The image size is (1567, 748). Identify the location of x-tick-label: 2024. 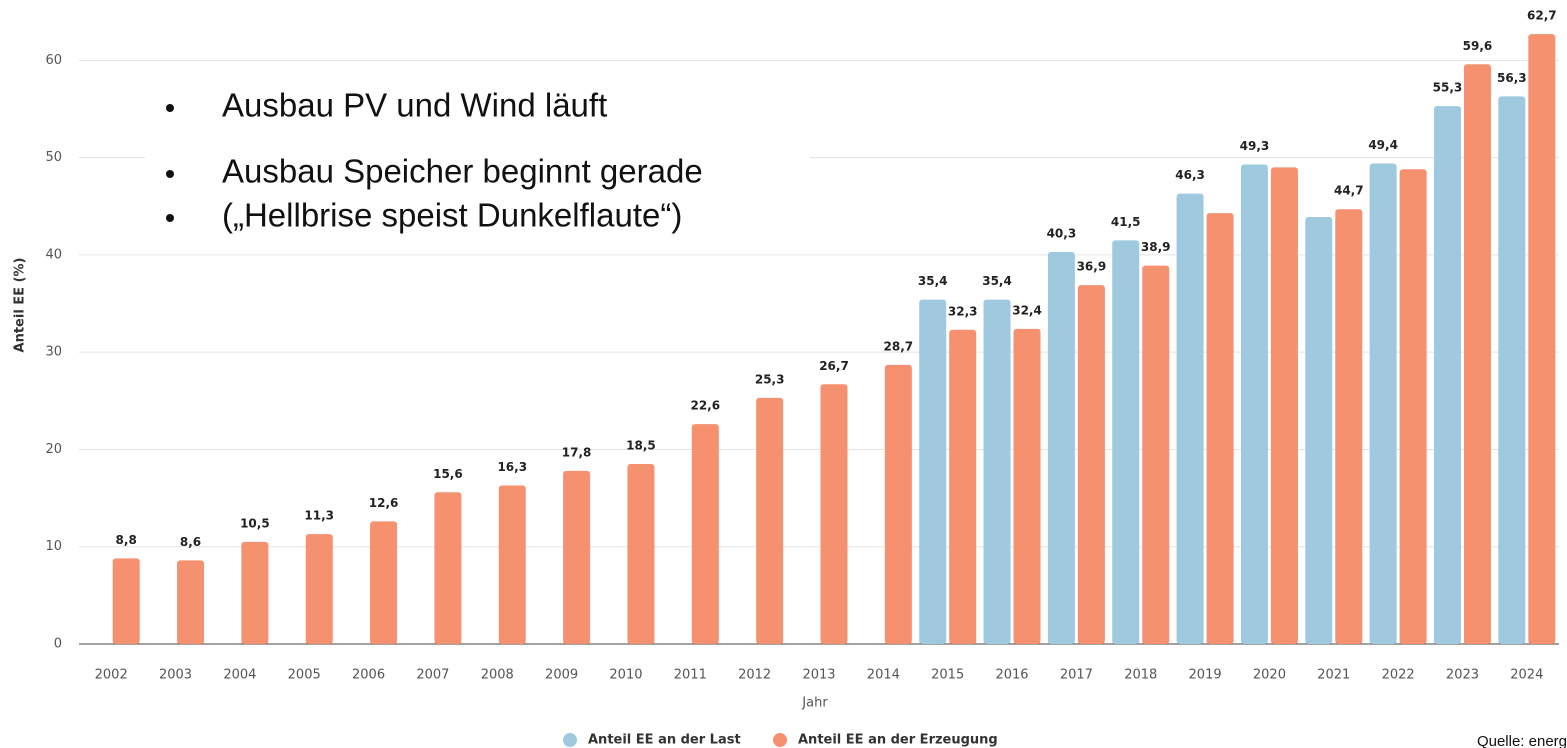
(1526, 675).